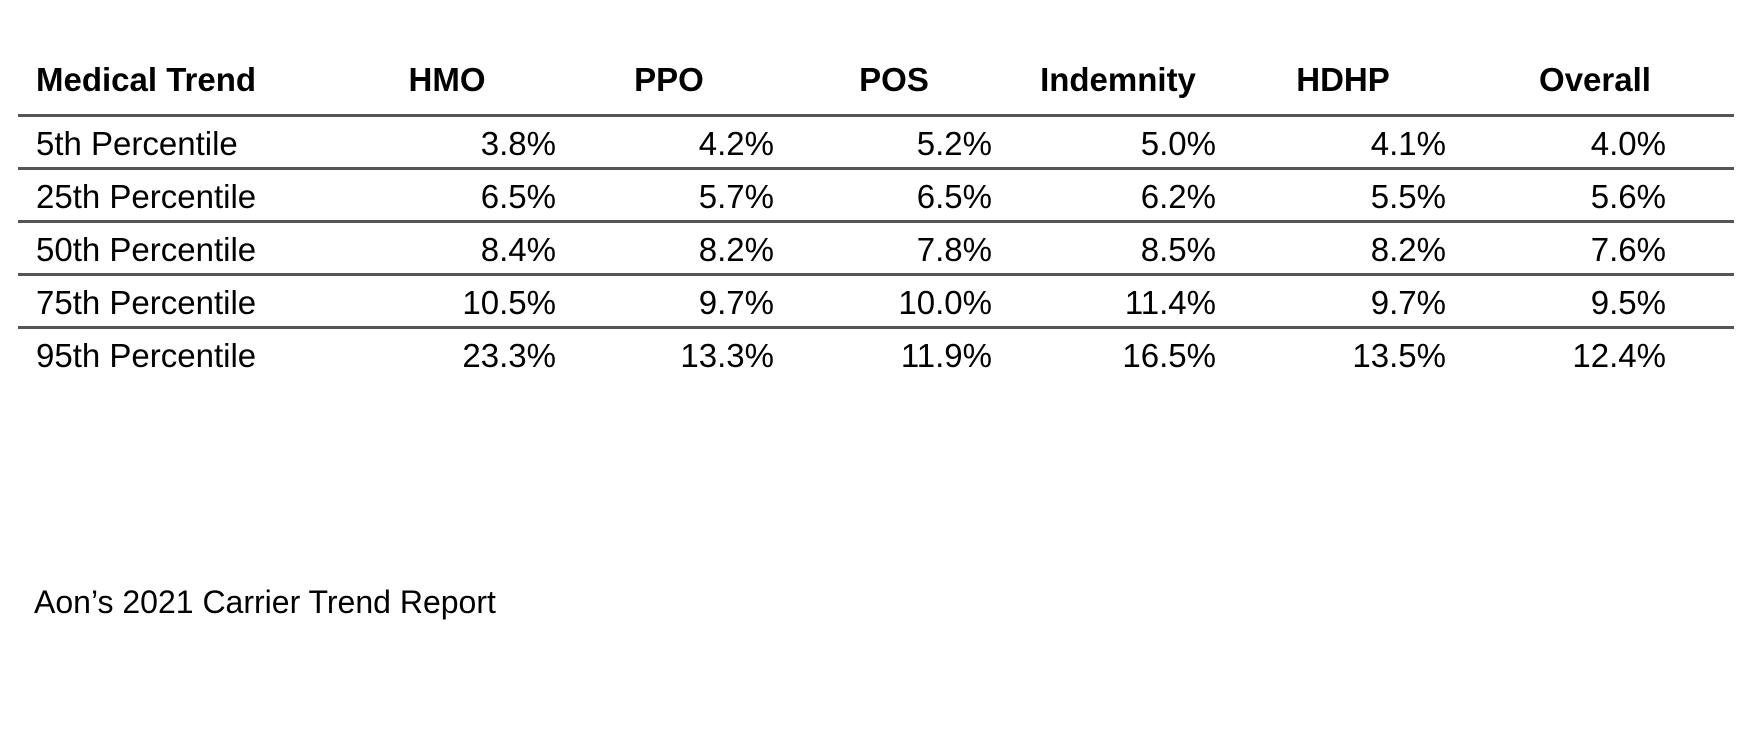 This screenshot has width=1750, height=730. Describe the element at coordinates (178, 248) in the screenshot. I see `row-label: 50th Percentile` at that location.